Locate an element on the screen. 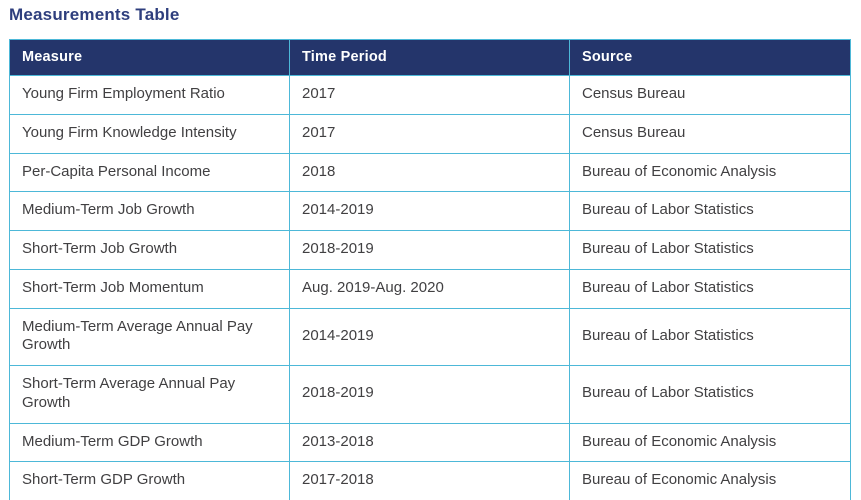 This screenshot has width=861, height=500. cell-measure: Young Firm Knowledge Intensity is located at coordinates (149, 133).